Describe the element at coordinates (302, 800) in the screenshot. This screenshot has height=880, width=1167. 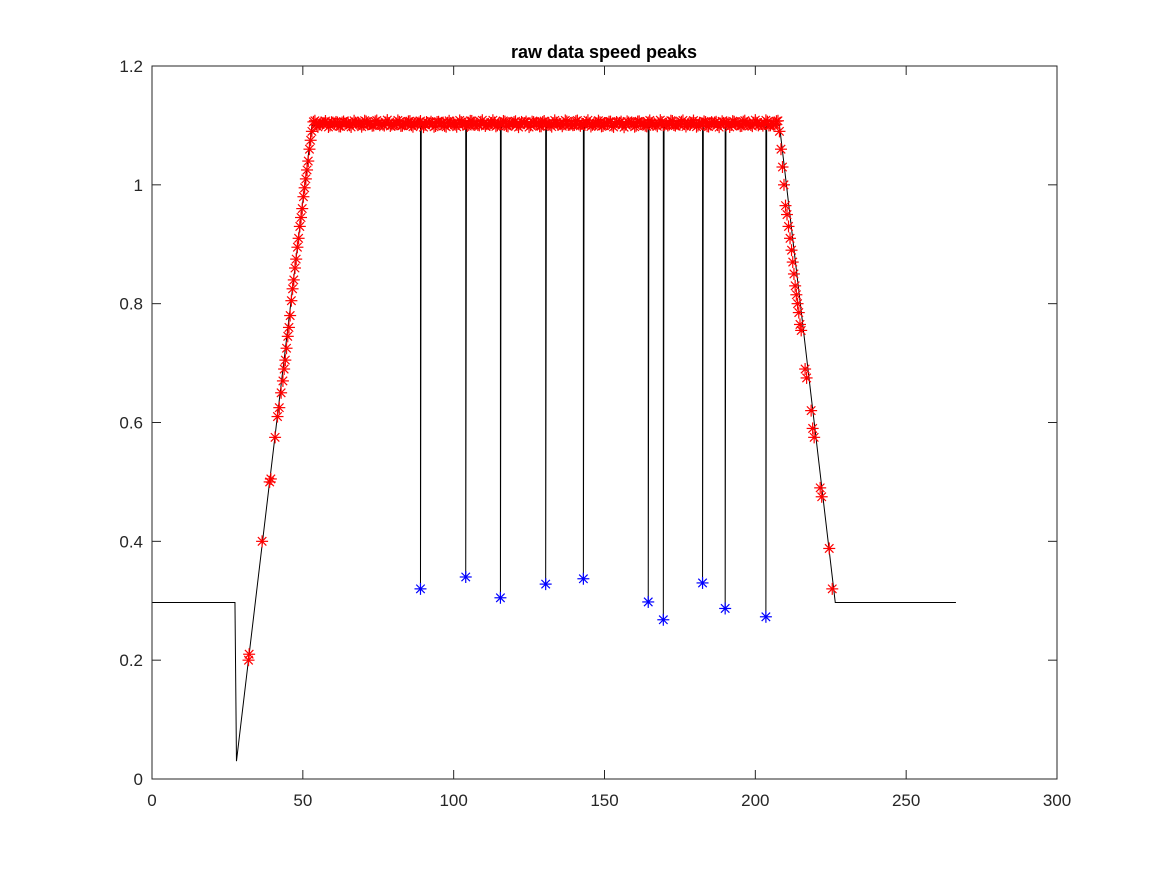
I see `x-tick-label: 50` at that location.